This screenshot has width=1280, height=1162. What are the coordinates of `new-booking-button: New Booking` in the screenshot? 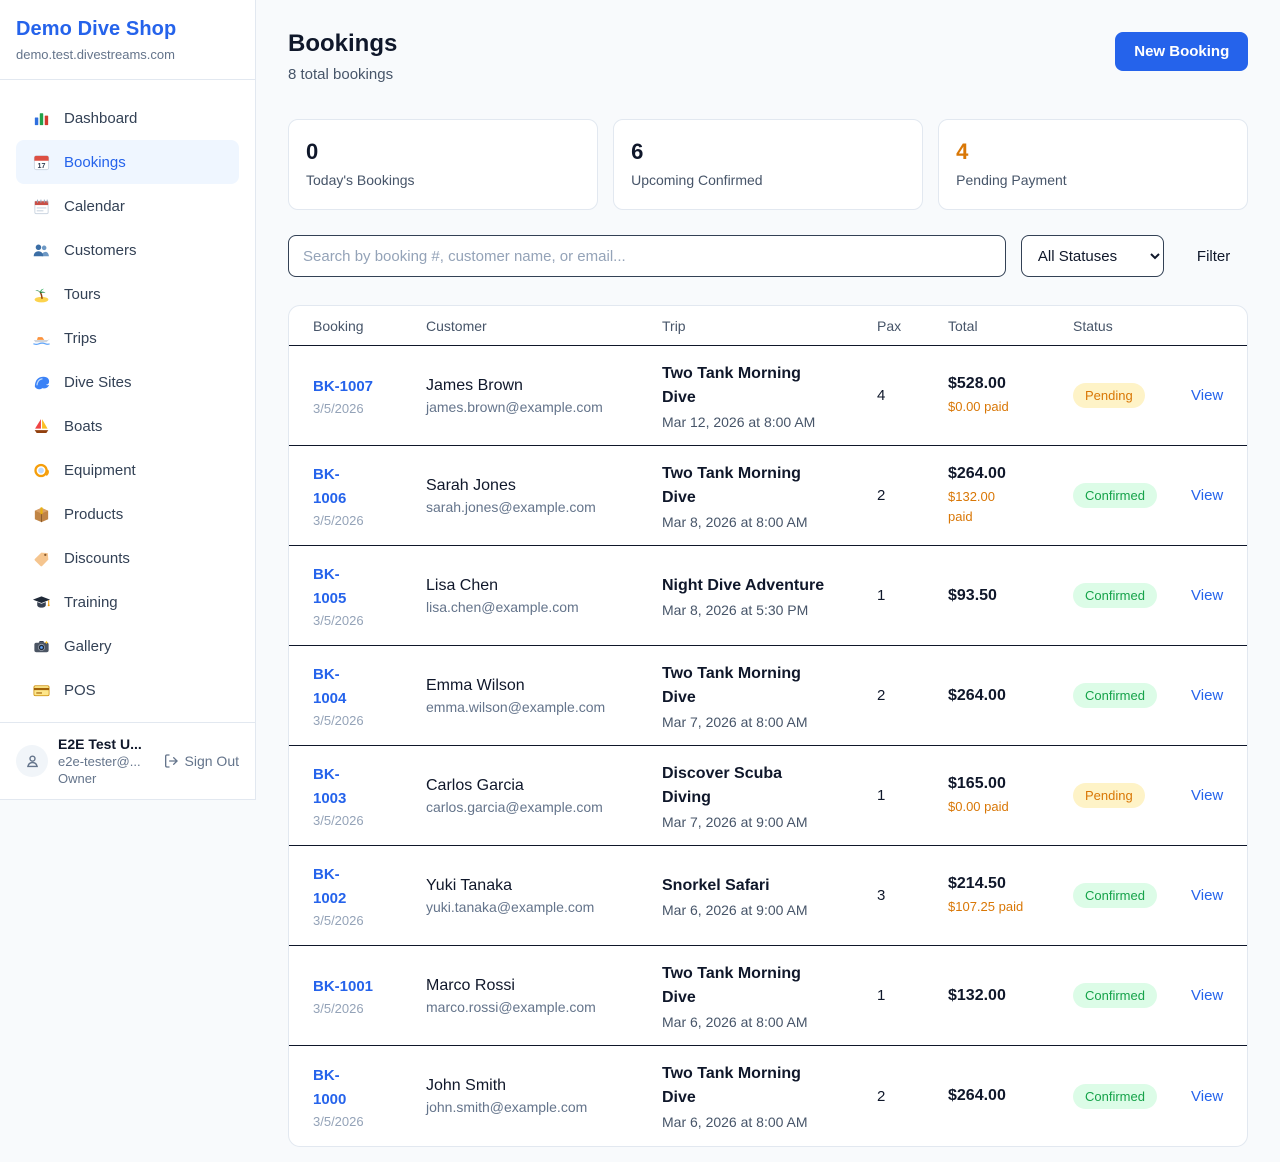 It's located at (1182, 51).